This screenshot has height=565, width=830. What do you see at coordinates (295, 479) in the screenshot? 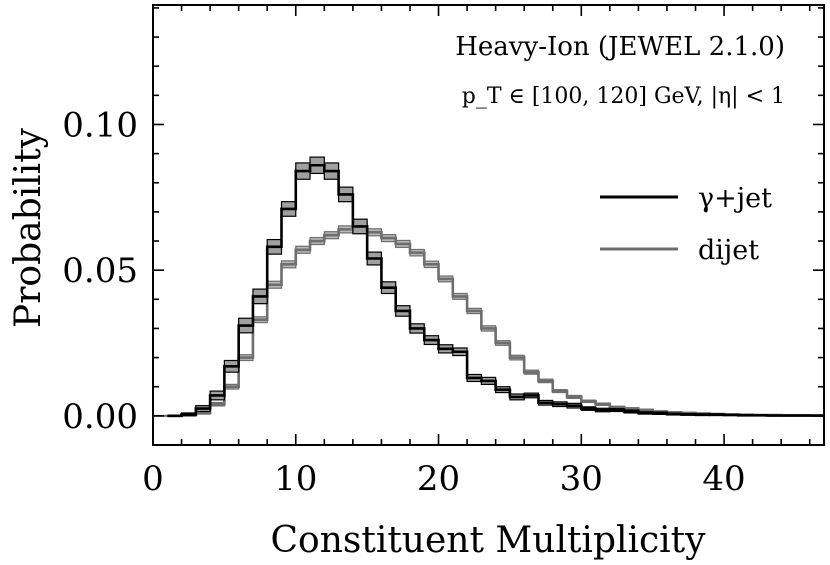
I see `x-tick-label-10: 10` at bounding box center [295, 479].